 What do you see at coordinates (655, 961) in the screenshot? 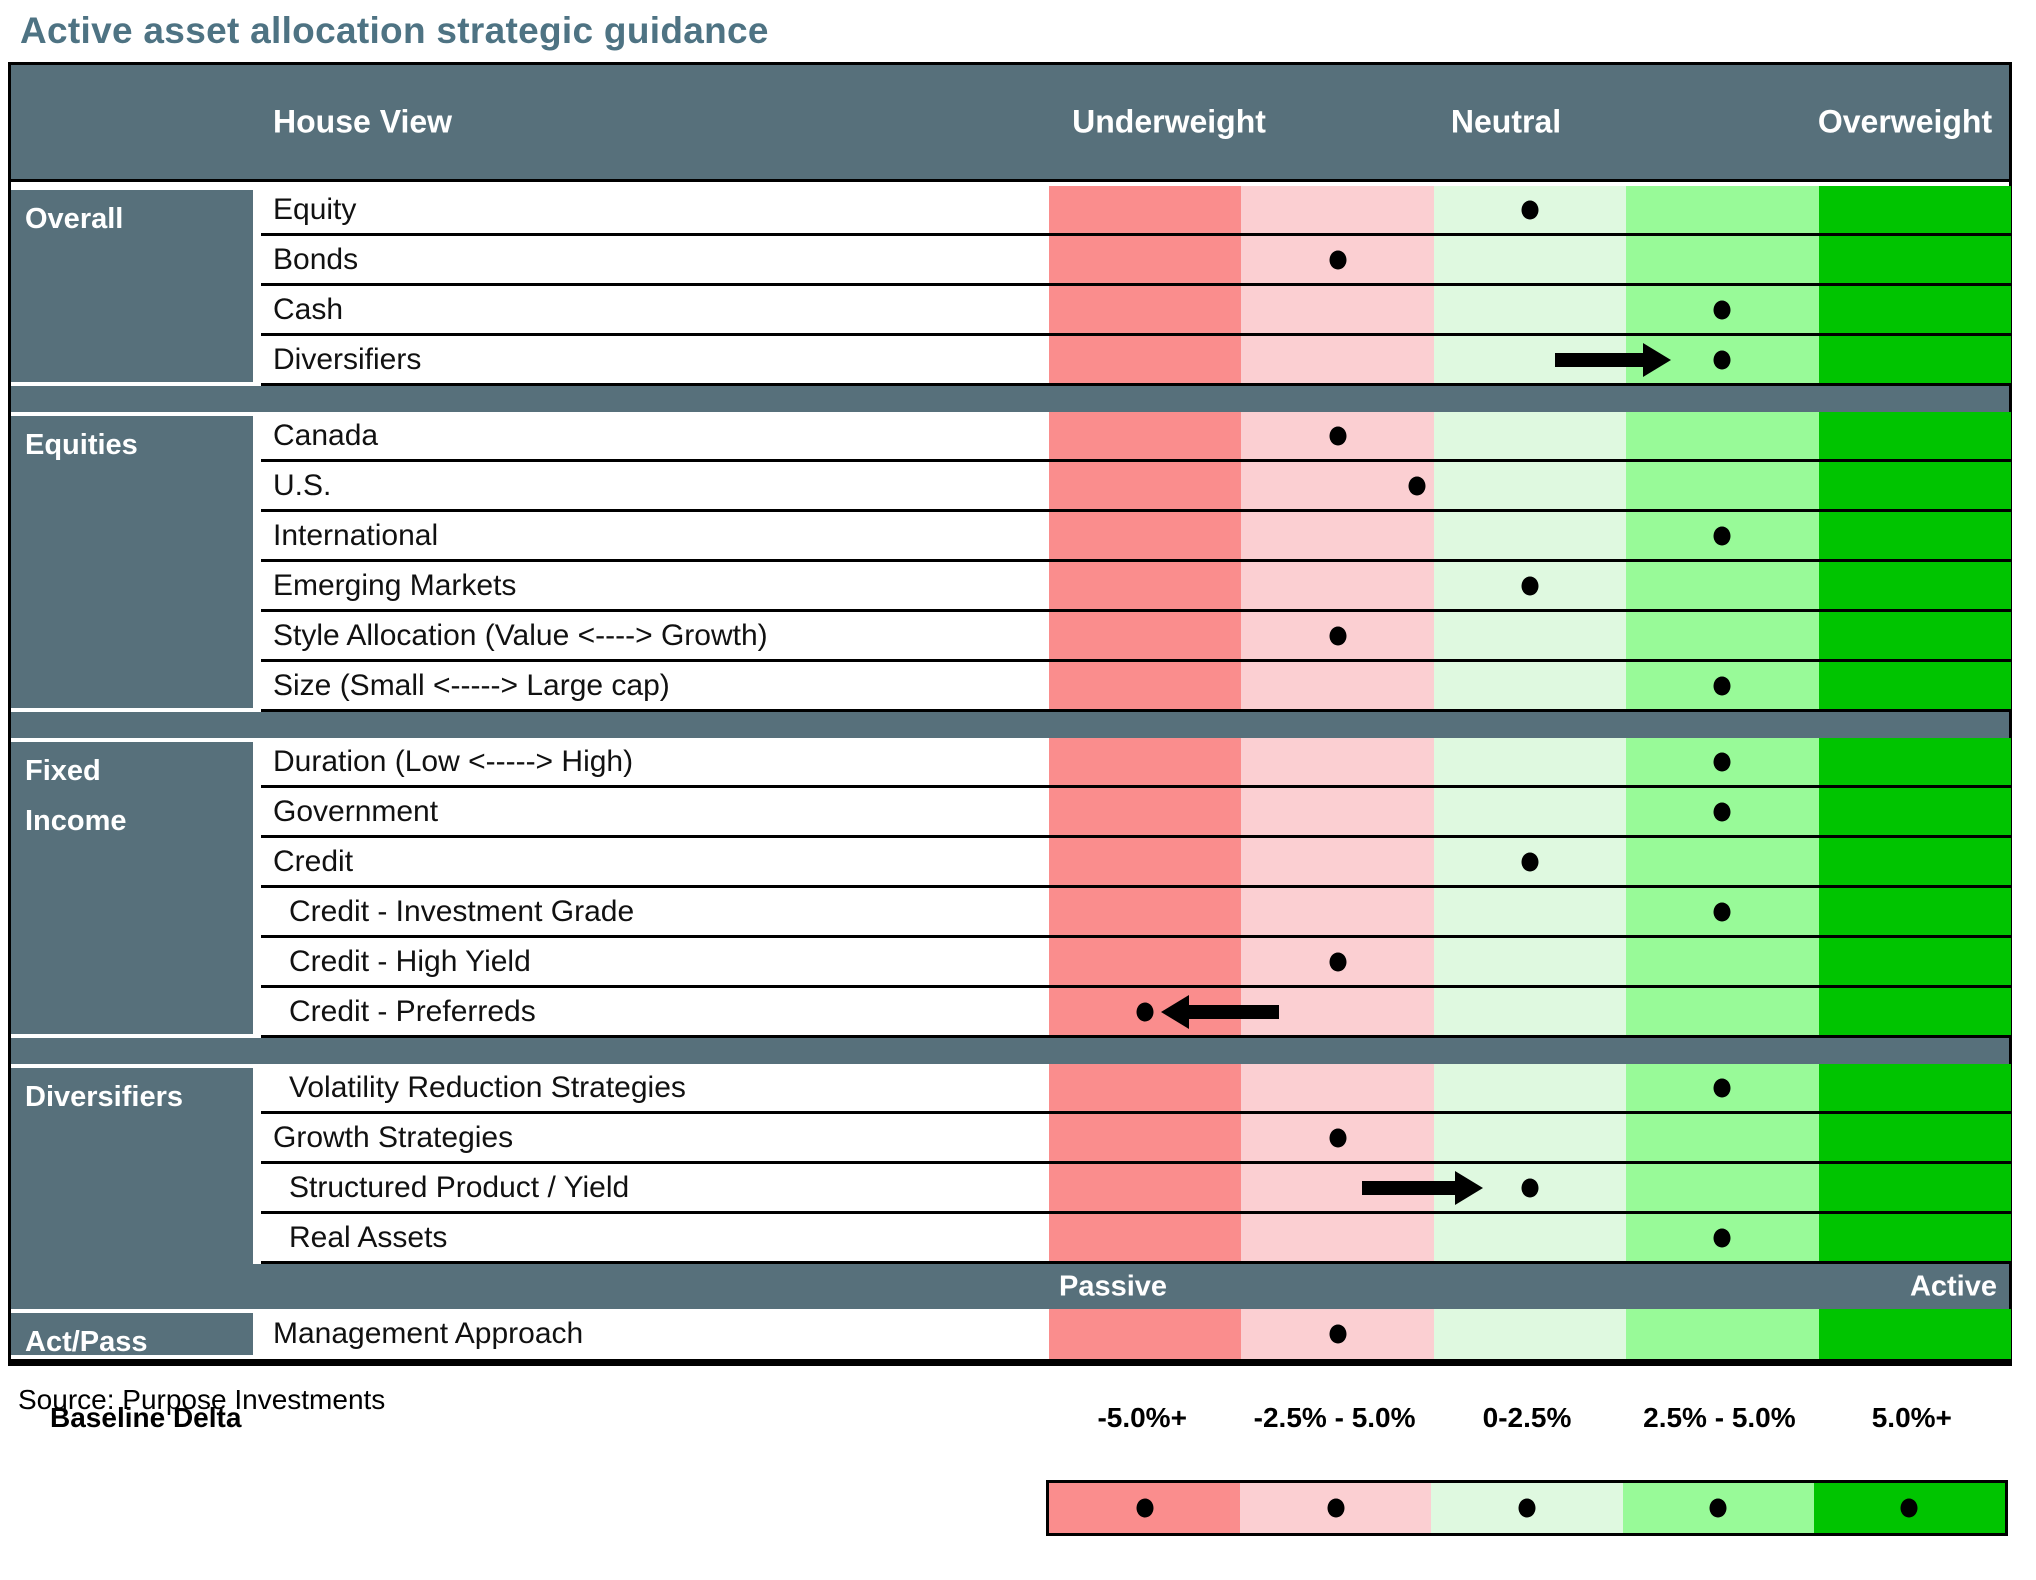
I see `row-label: Credit - High Yield` at bounding box center [655, 961].